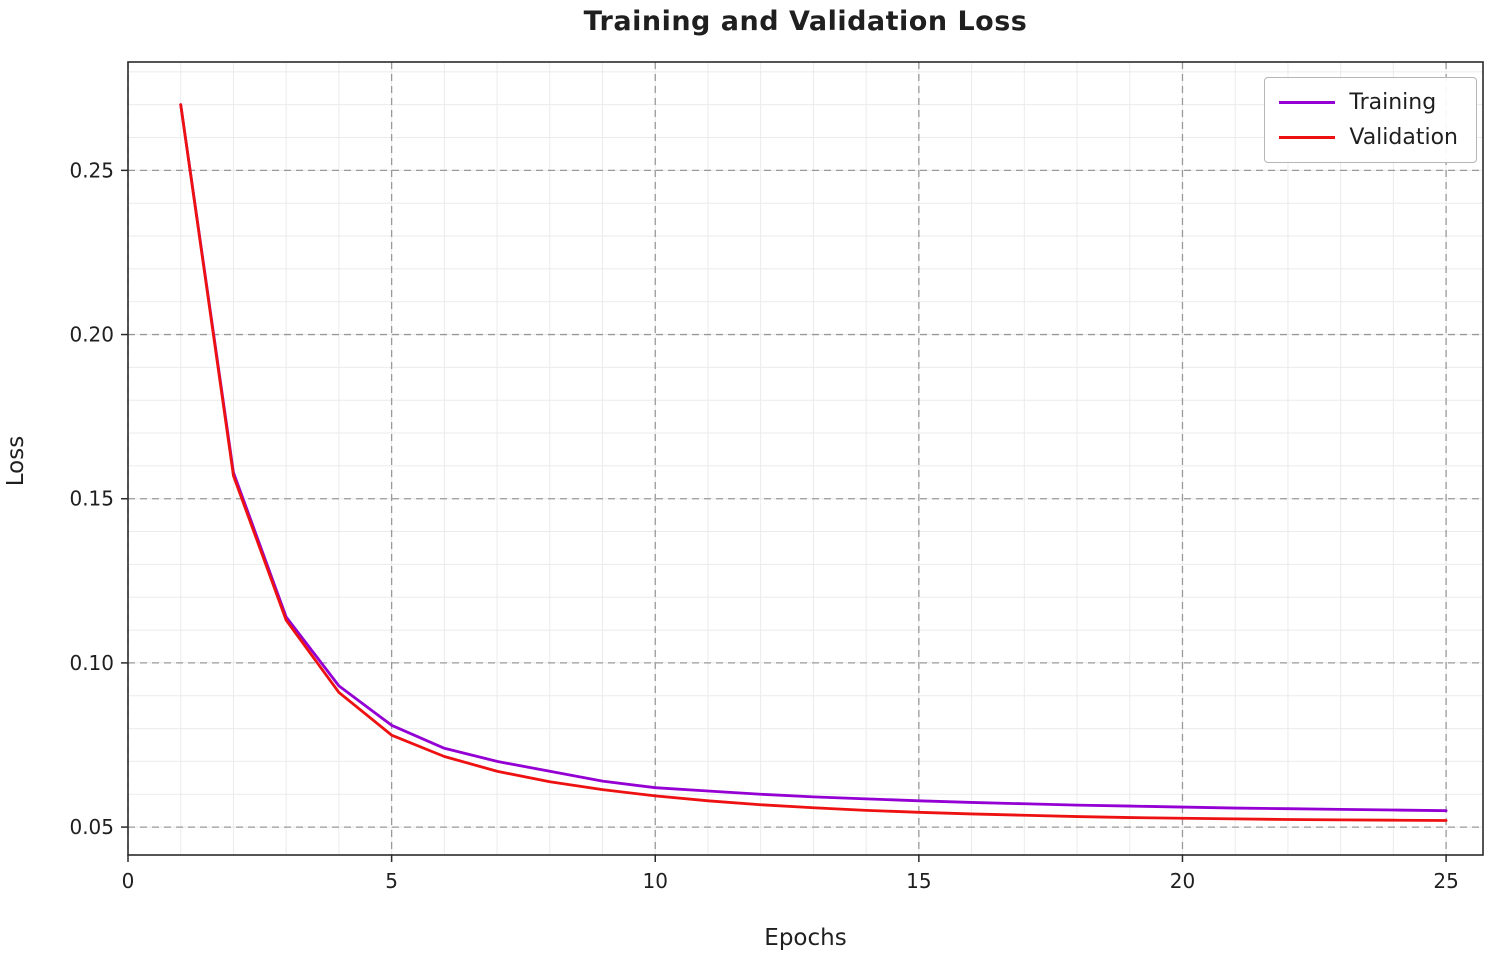 This screenshot has width=1505, height=965. I want to click on y-tick-label: 0.05, so click(91, 827).